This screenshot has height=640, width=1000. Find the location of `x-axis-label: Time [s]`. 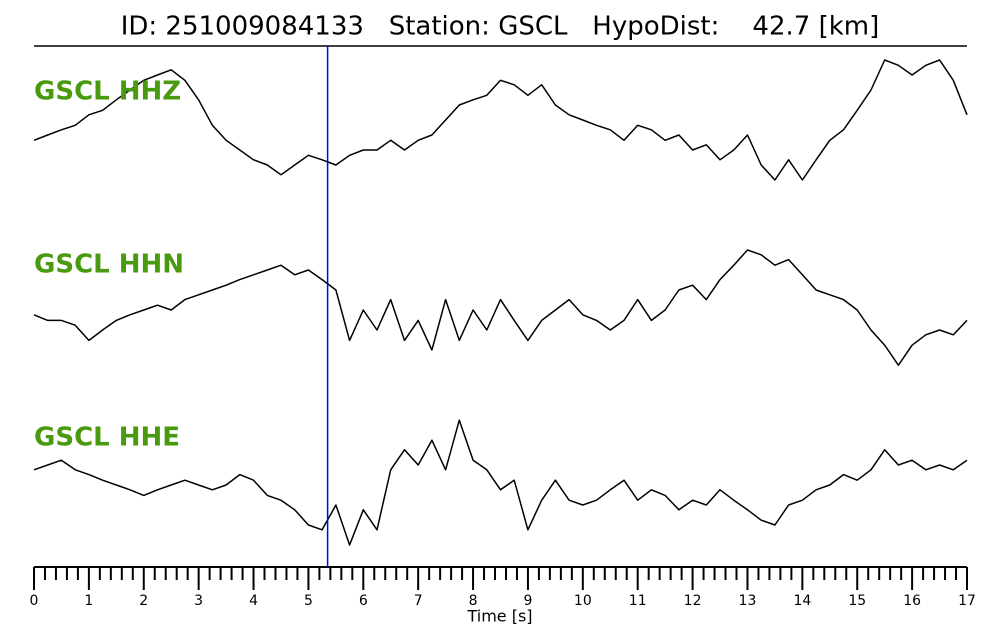

x-axis-label: Time [s] is located at coordinates (499, 616).